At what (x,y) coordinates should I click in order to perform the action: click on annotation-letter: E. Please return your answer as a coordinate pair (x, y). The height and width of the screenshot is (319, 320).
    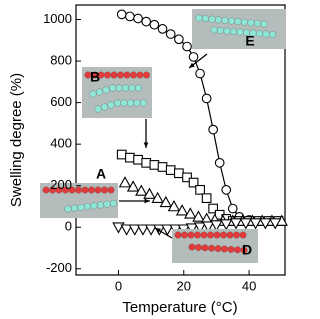
    Looking at the image, I should click on (249, 41).